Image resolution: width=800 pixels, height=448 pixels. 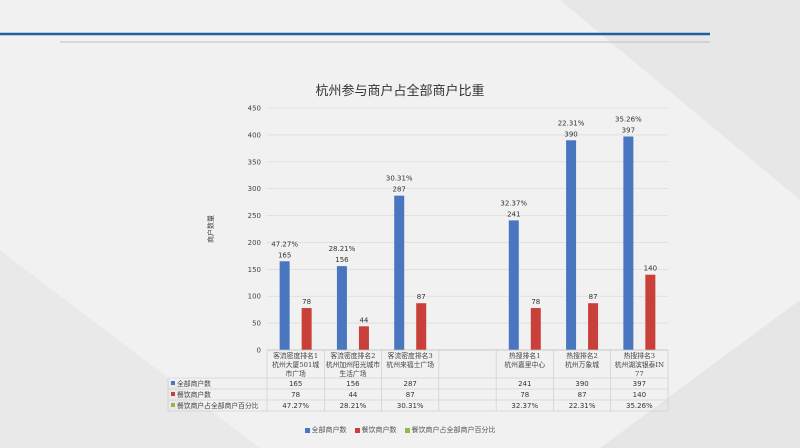 What do you see at coordinates (254, 189) in the screenshot?
I see `y-tick-label: 300` at bounding box center [254, 189].